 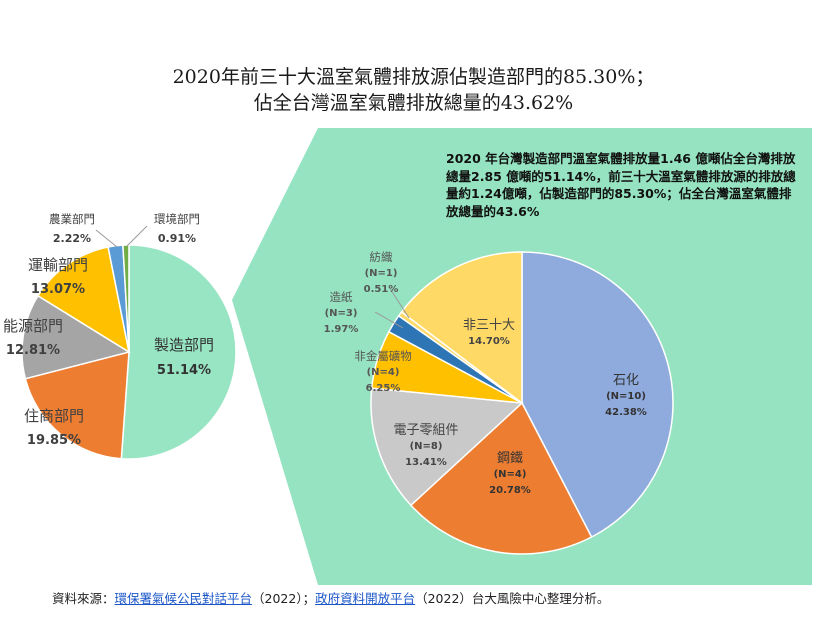 I want to click on slice-transport, so click(x=83, y=300).